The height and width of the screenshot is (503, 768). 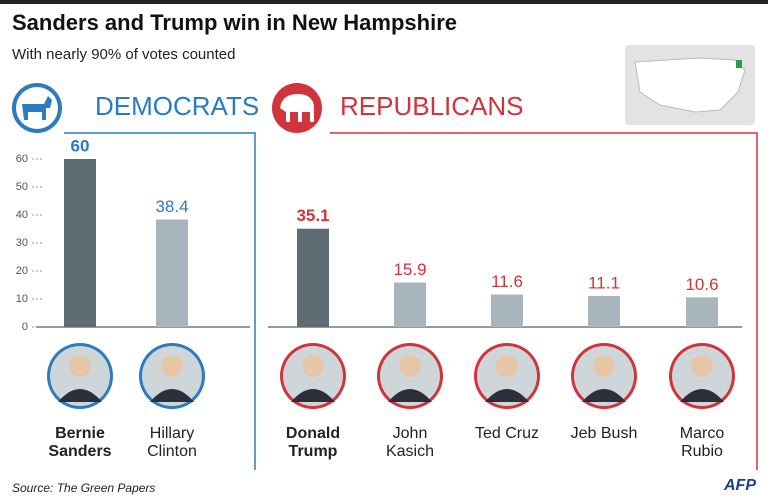 I want to click on party-title: DEMOCRATS, so click(x=177, y=106).